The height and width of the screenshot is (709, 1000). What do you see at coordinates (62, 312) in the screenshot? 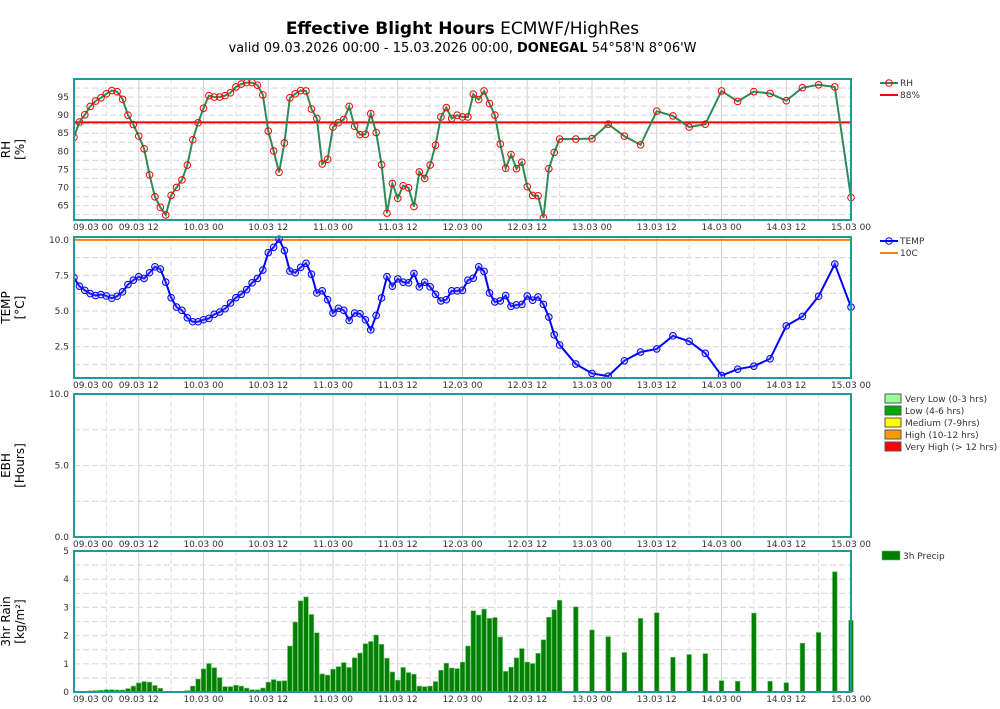
I see `y-tick-label: 5.0` at bounding box center [62, 312].